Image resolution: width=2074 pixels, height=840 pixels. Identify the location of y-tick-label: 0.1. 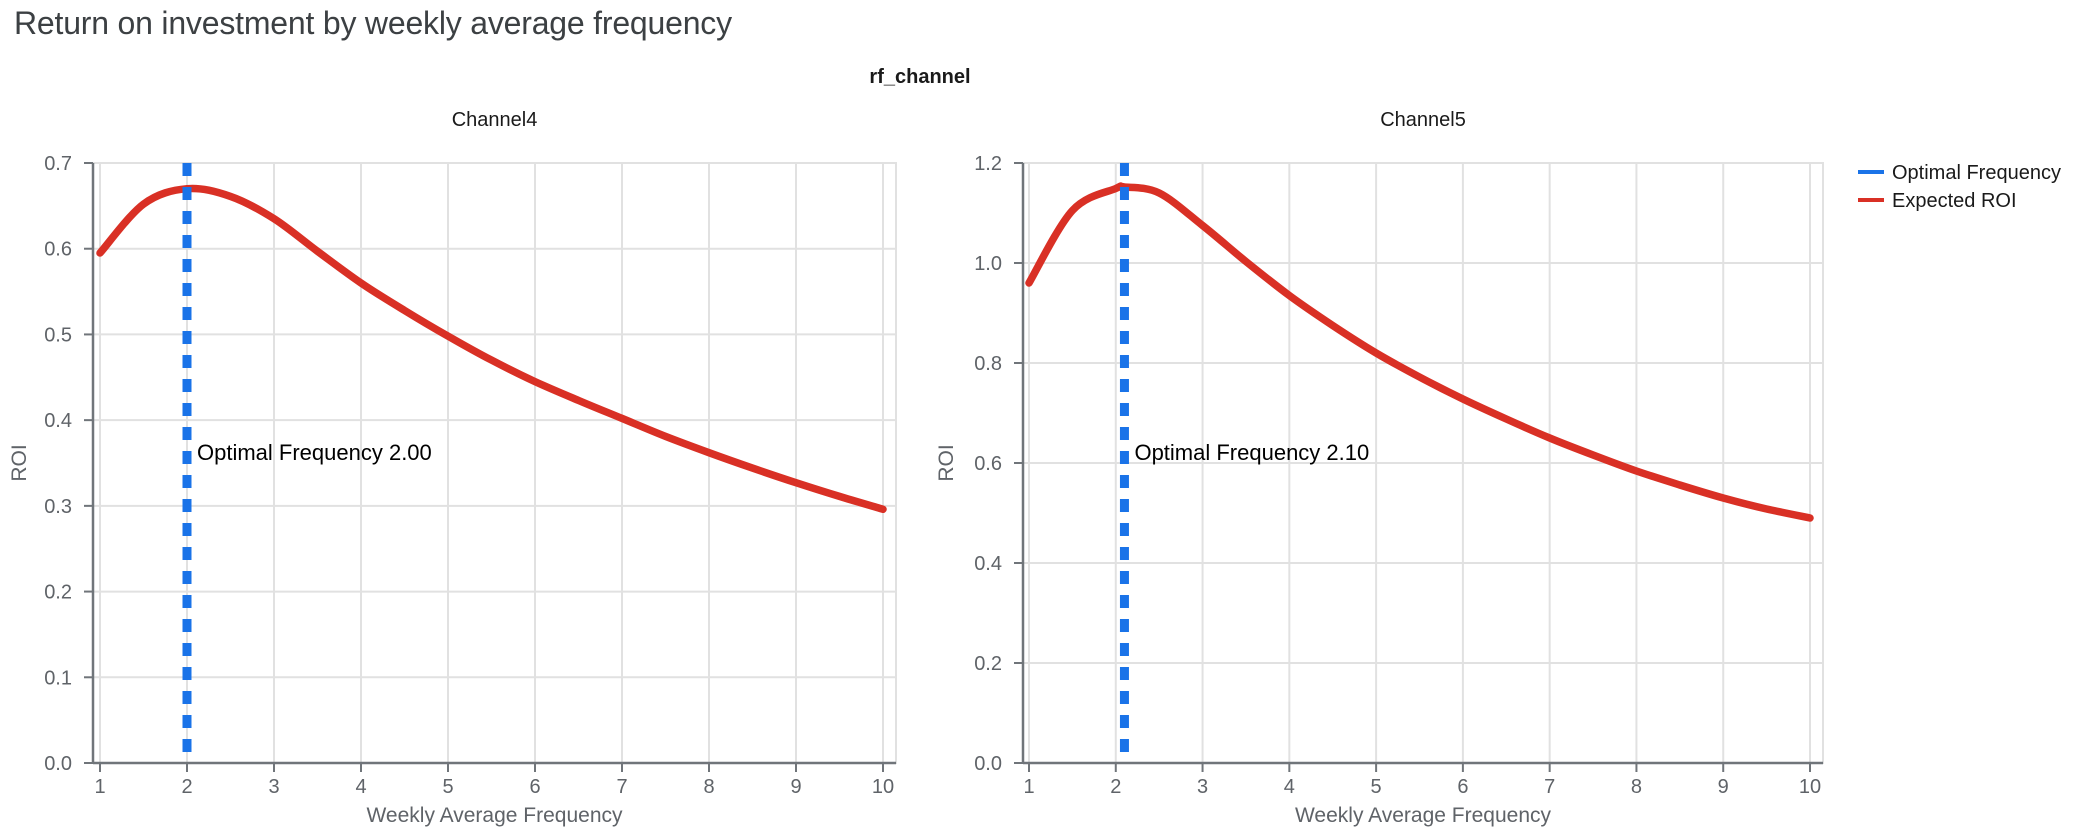
(58, 678).